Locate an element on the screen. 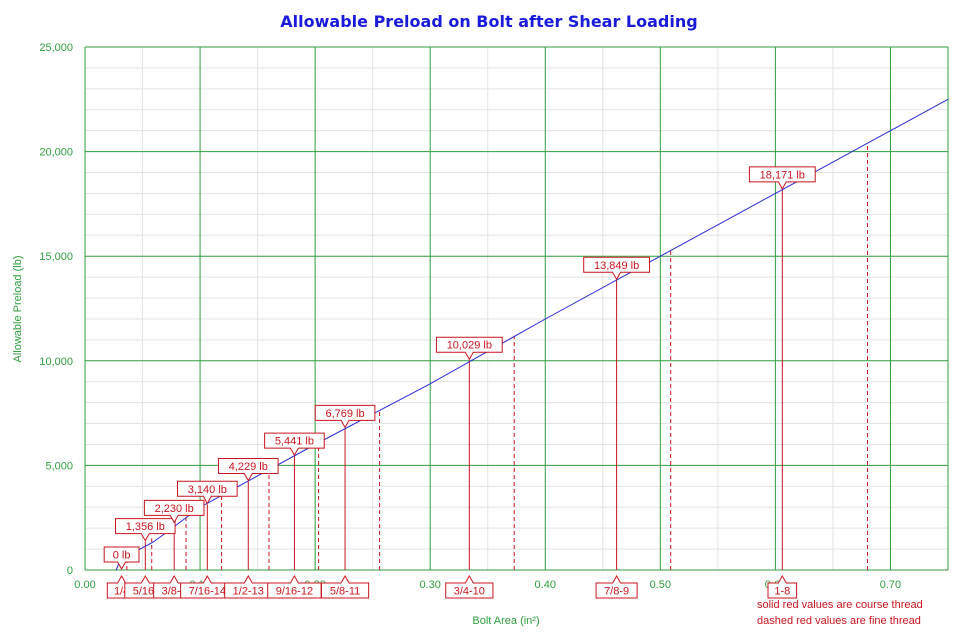 The height and width of the screenshot is (637, 977). y-tick-label: 15,000 is located at coordinates (56, 257).